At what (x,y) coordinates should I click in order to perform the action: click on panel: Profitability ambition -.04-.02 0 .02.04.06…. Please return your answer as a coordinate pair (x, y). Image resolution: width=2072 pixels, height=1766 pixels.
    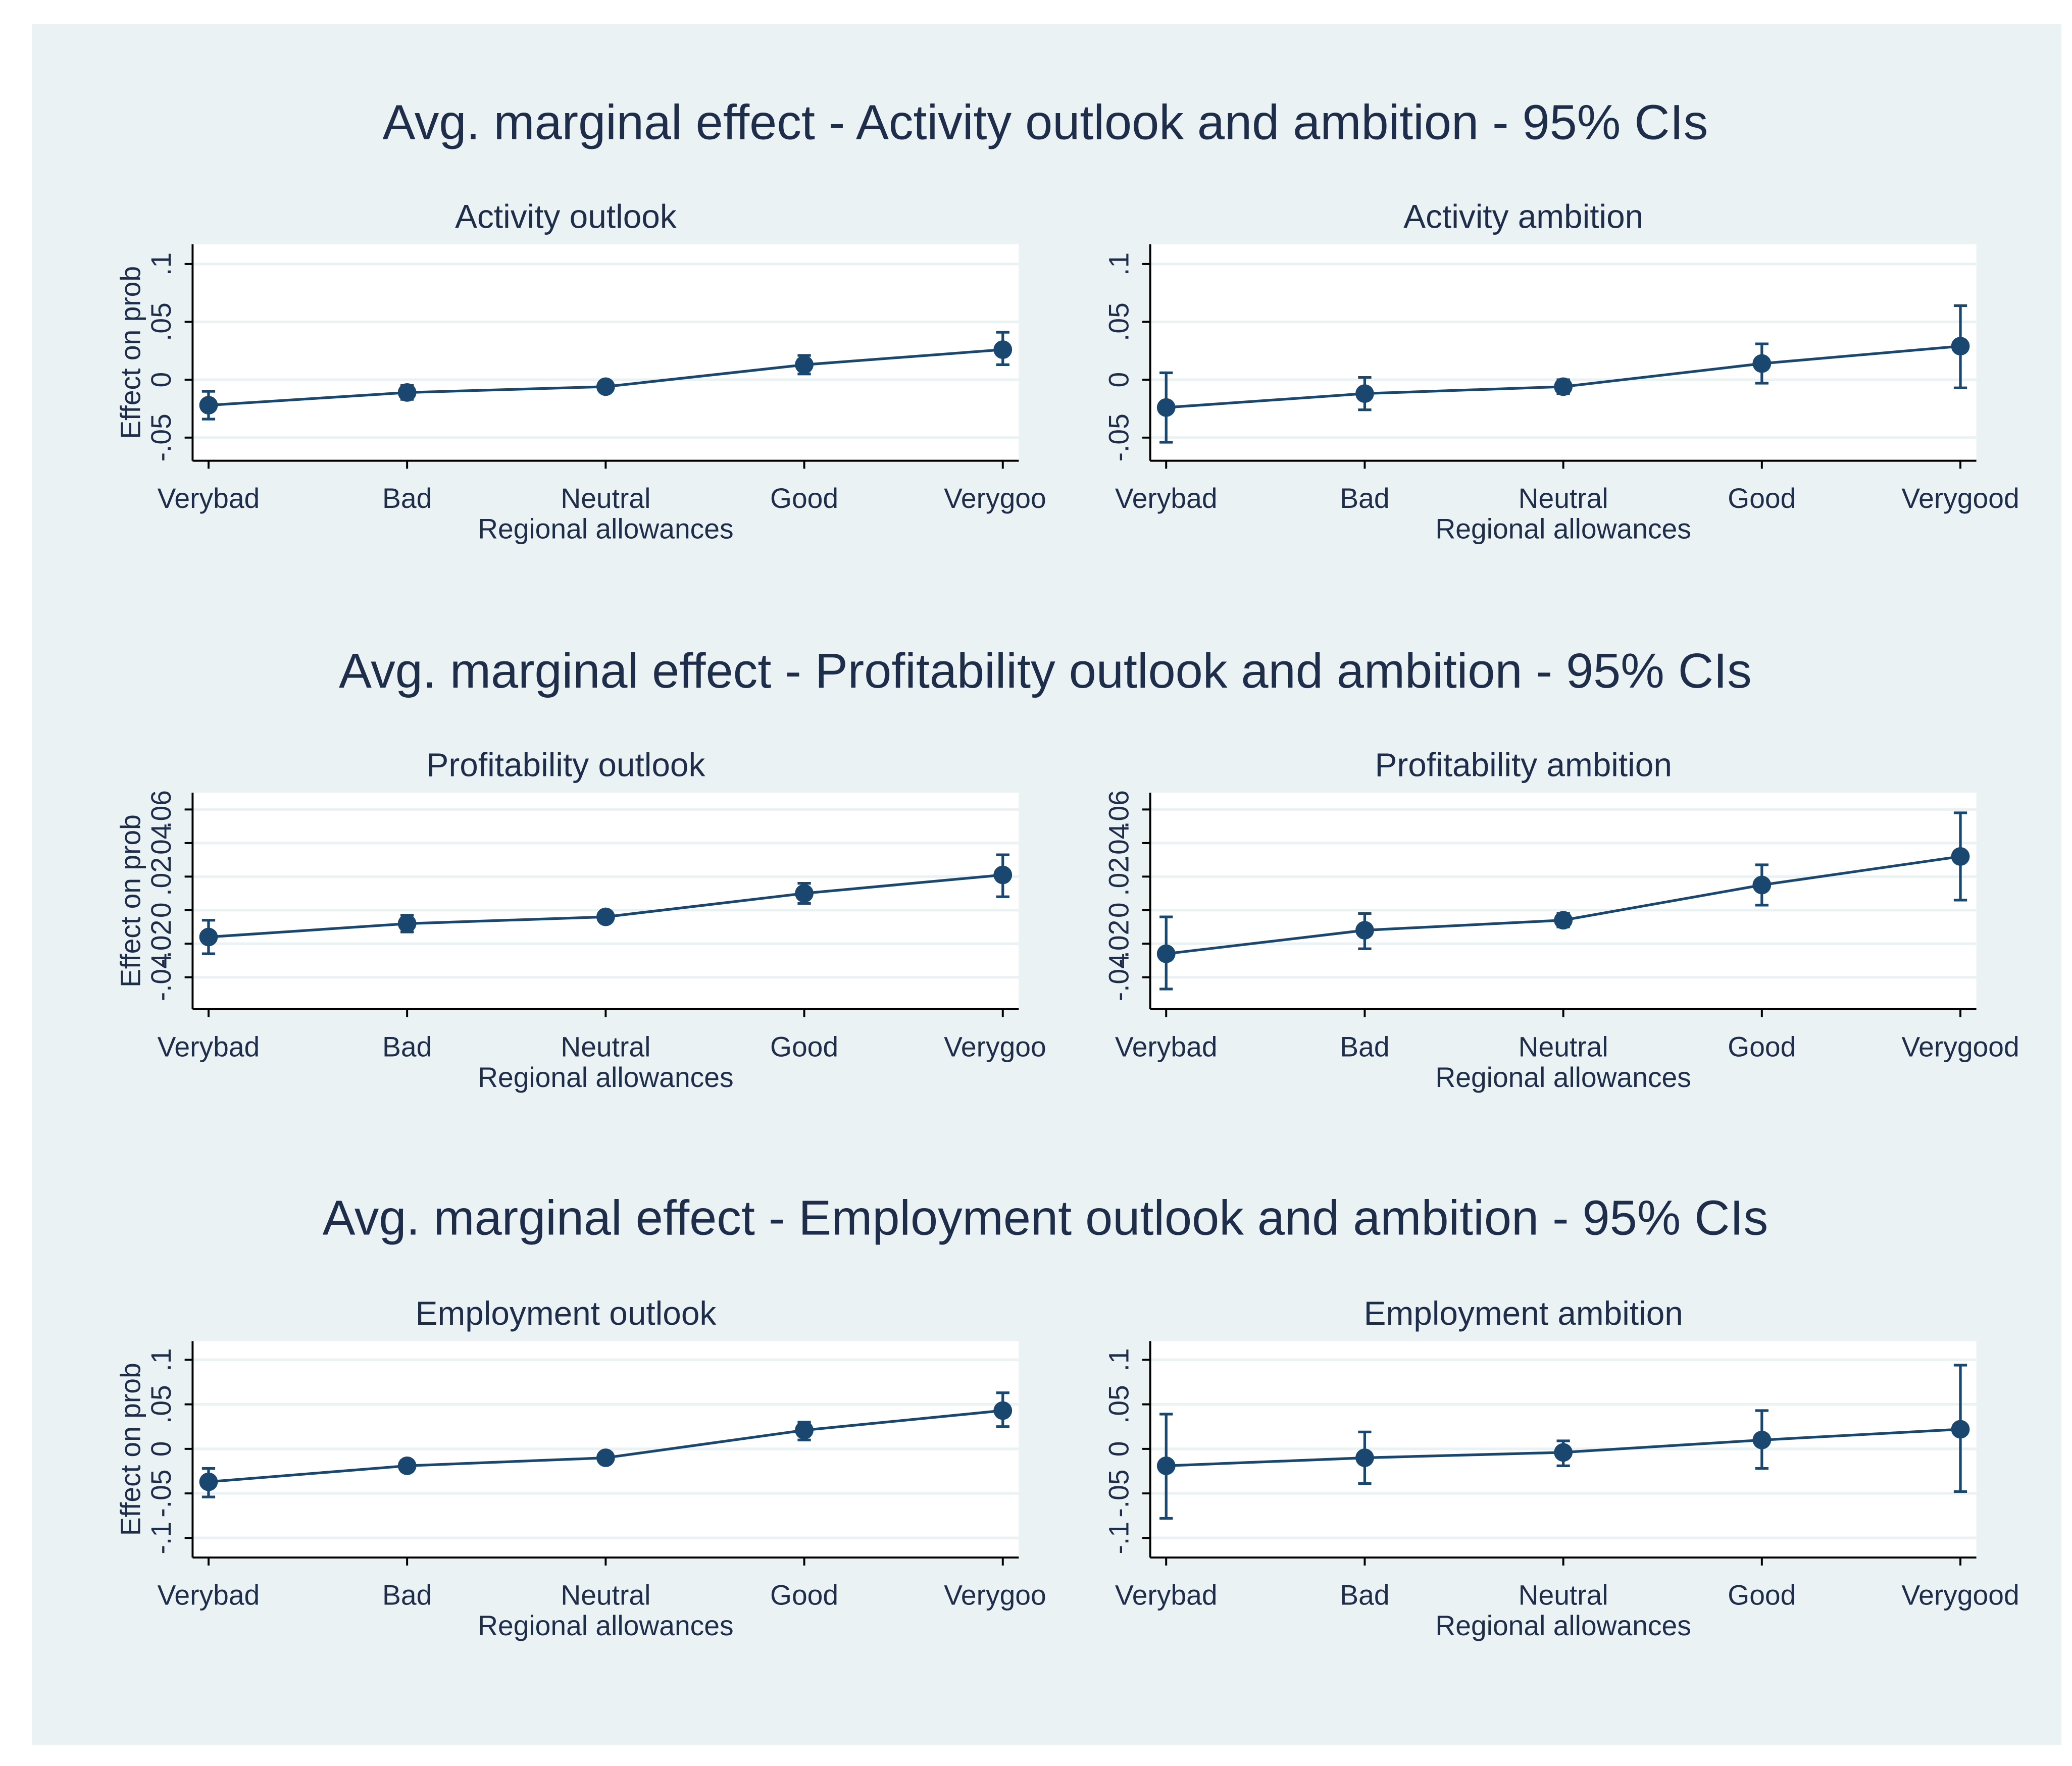
    Looking at the image, I should click on (1561, 919).